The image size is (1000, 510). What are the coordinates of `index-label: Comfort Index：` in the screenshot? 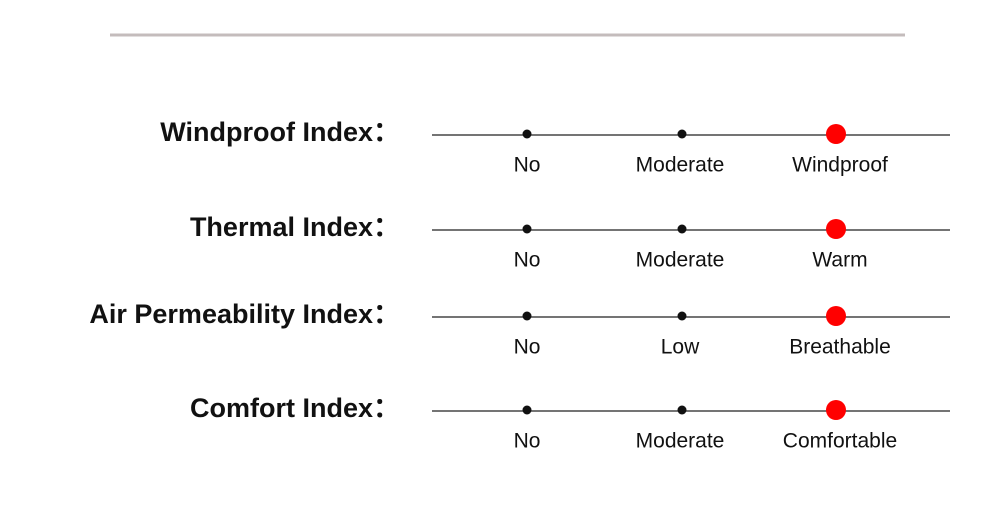 It's located at (295, 408).